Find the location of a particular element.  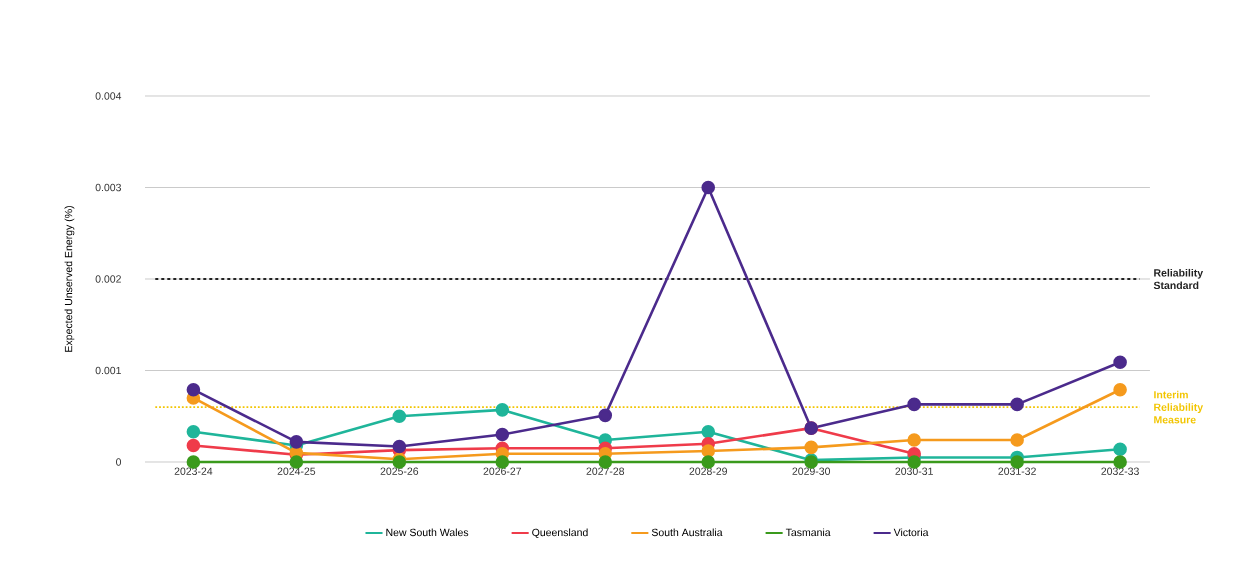

ref-line-label: Interim Reliability Measure is located at coordinates (1179, 407).